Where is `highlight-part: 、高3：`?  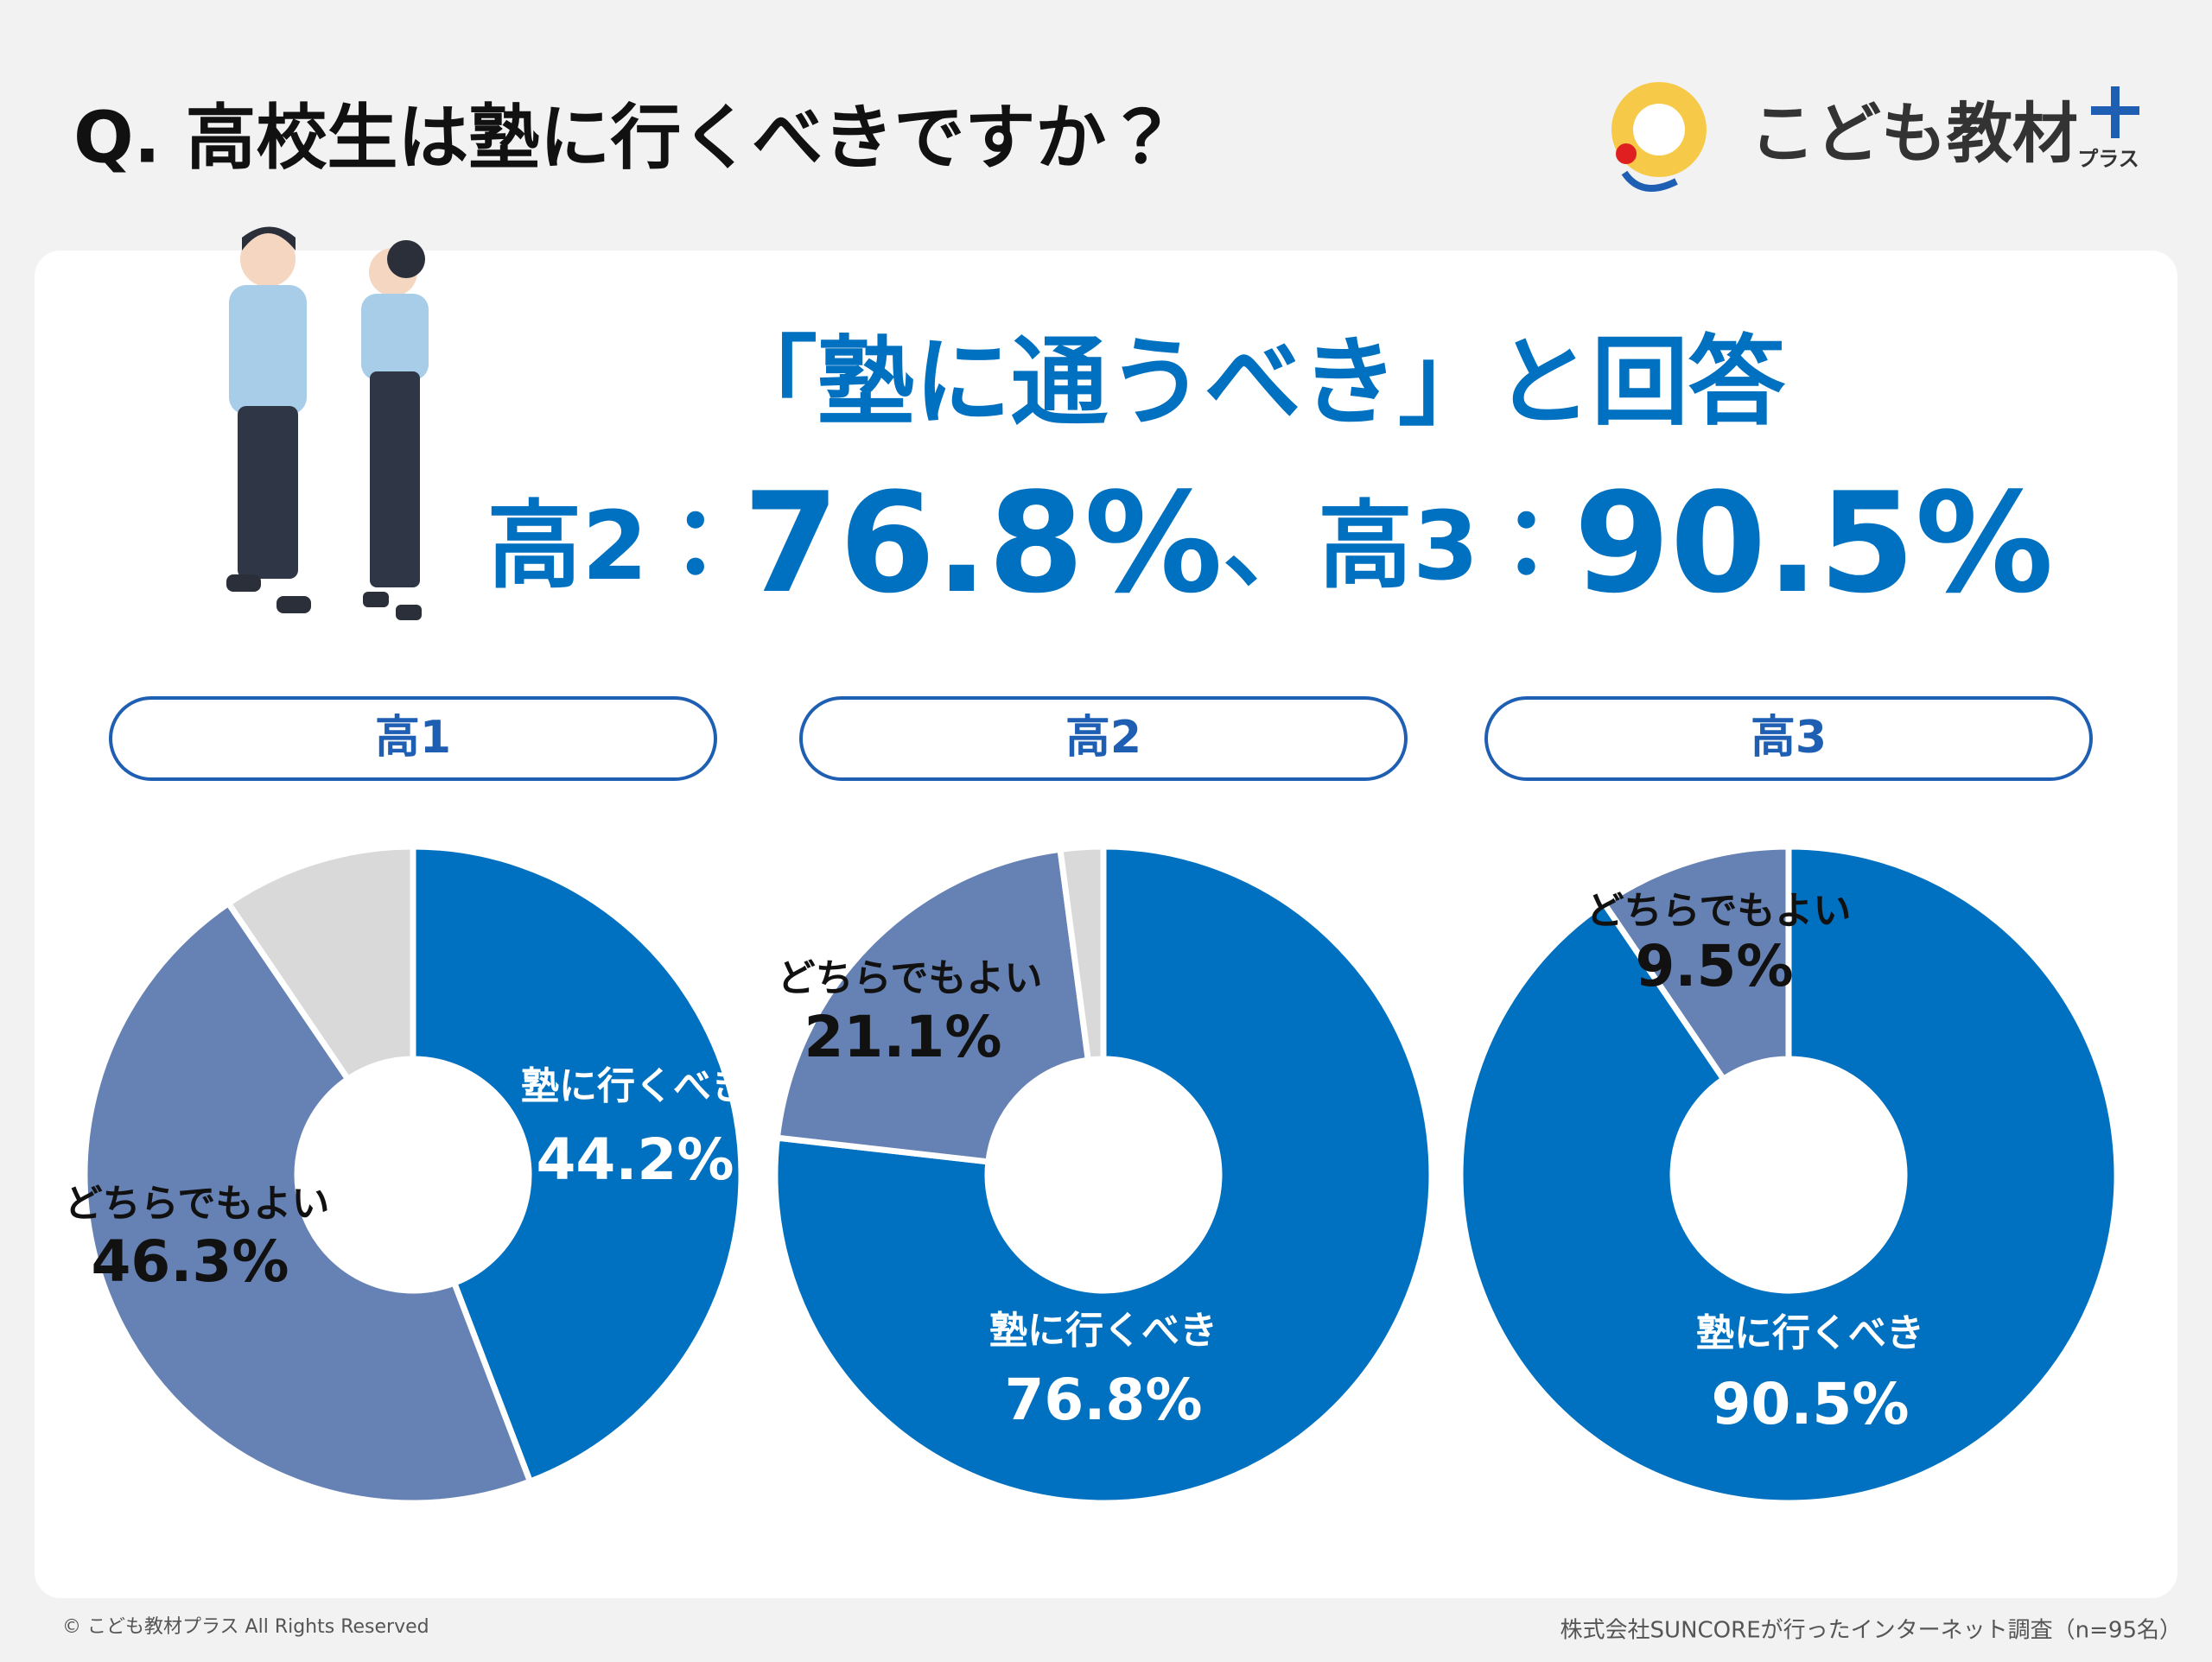
highlight-part: 、高3： is located at coordinates (1398, 546).